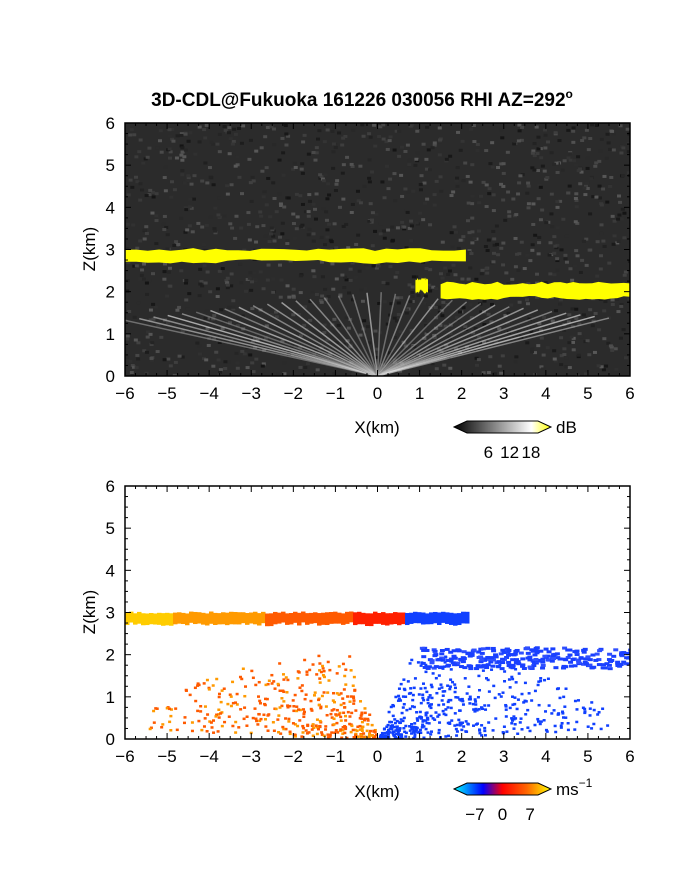  Describe the element at coordinates (110, 165) in the screenshot. I see `y-tick-label: 5` at that location.